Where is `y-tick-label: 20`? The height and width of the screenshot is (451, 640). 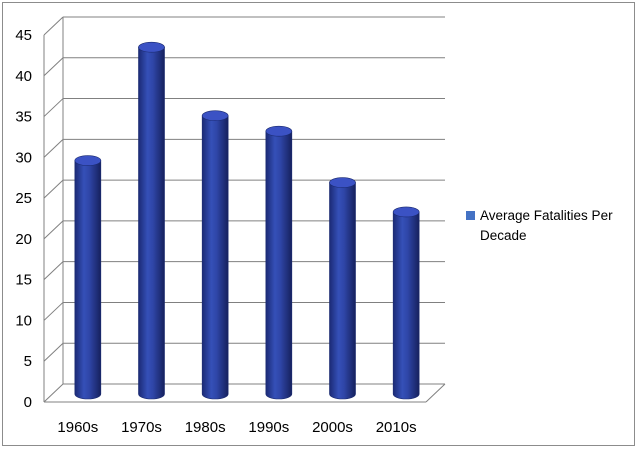
y-tick-label: 20 is located at coordinates (23, 239).